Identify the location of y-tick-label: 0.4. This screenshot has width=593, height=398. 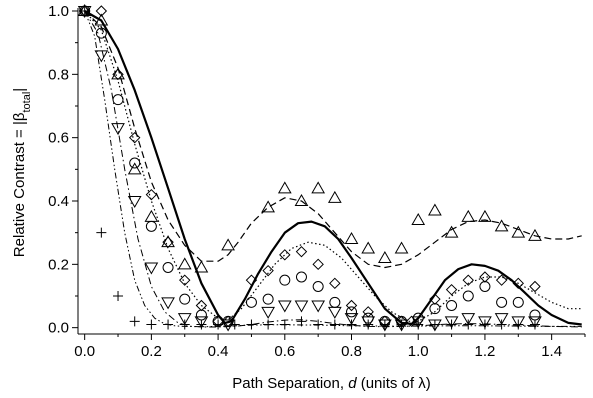
(58, 201).